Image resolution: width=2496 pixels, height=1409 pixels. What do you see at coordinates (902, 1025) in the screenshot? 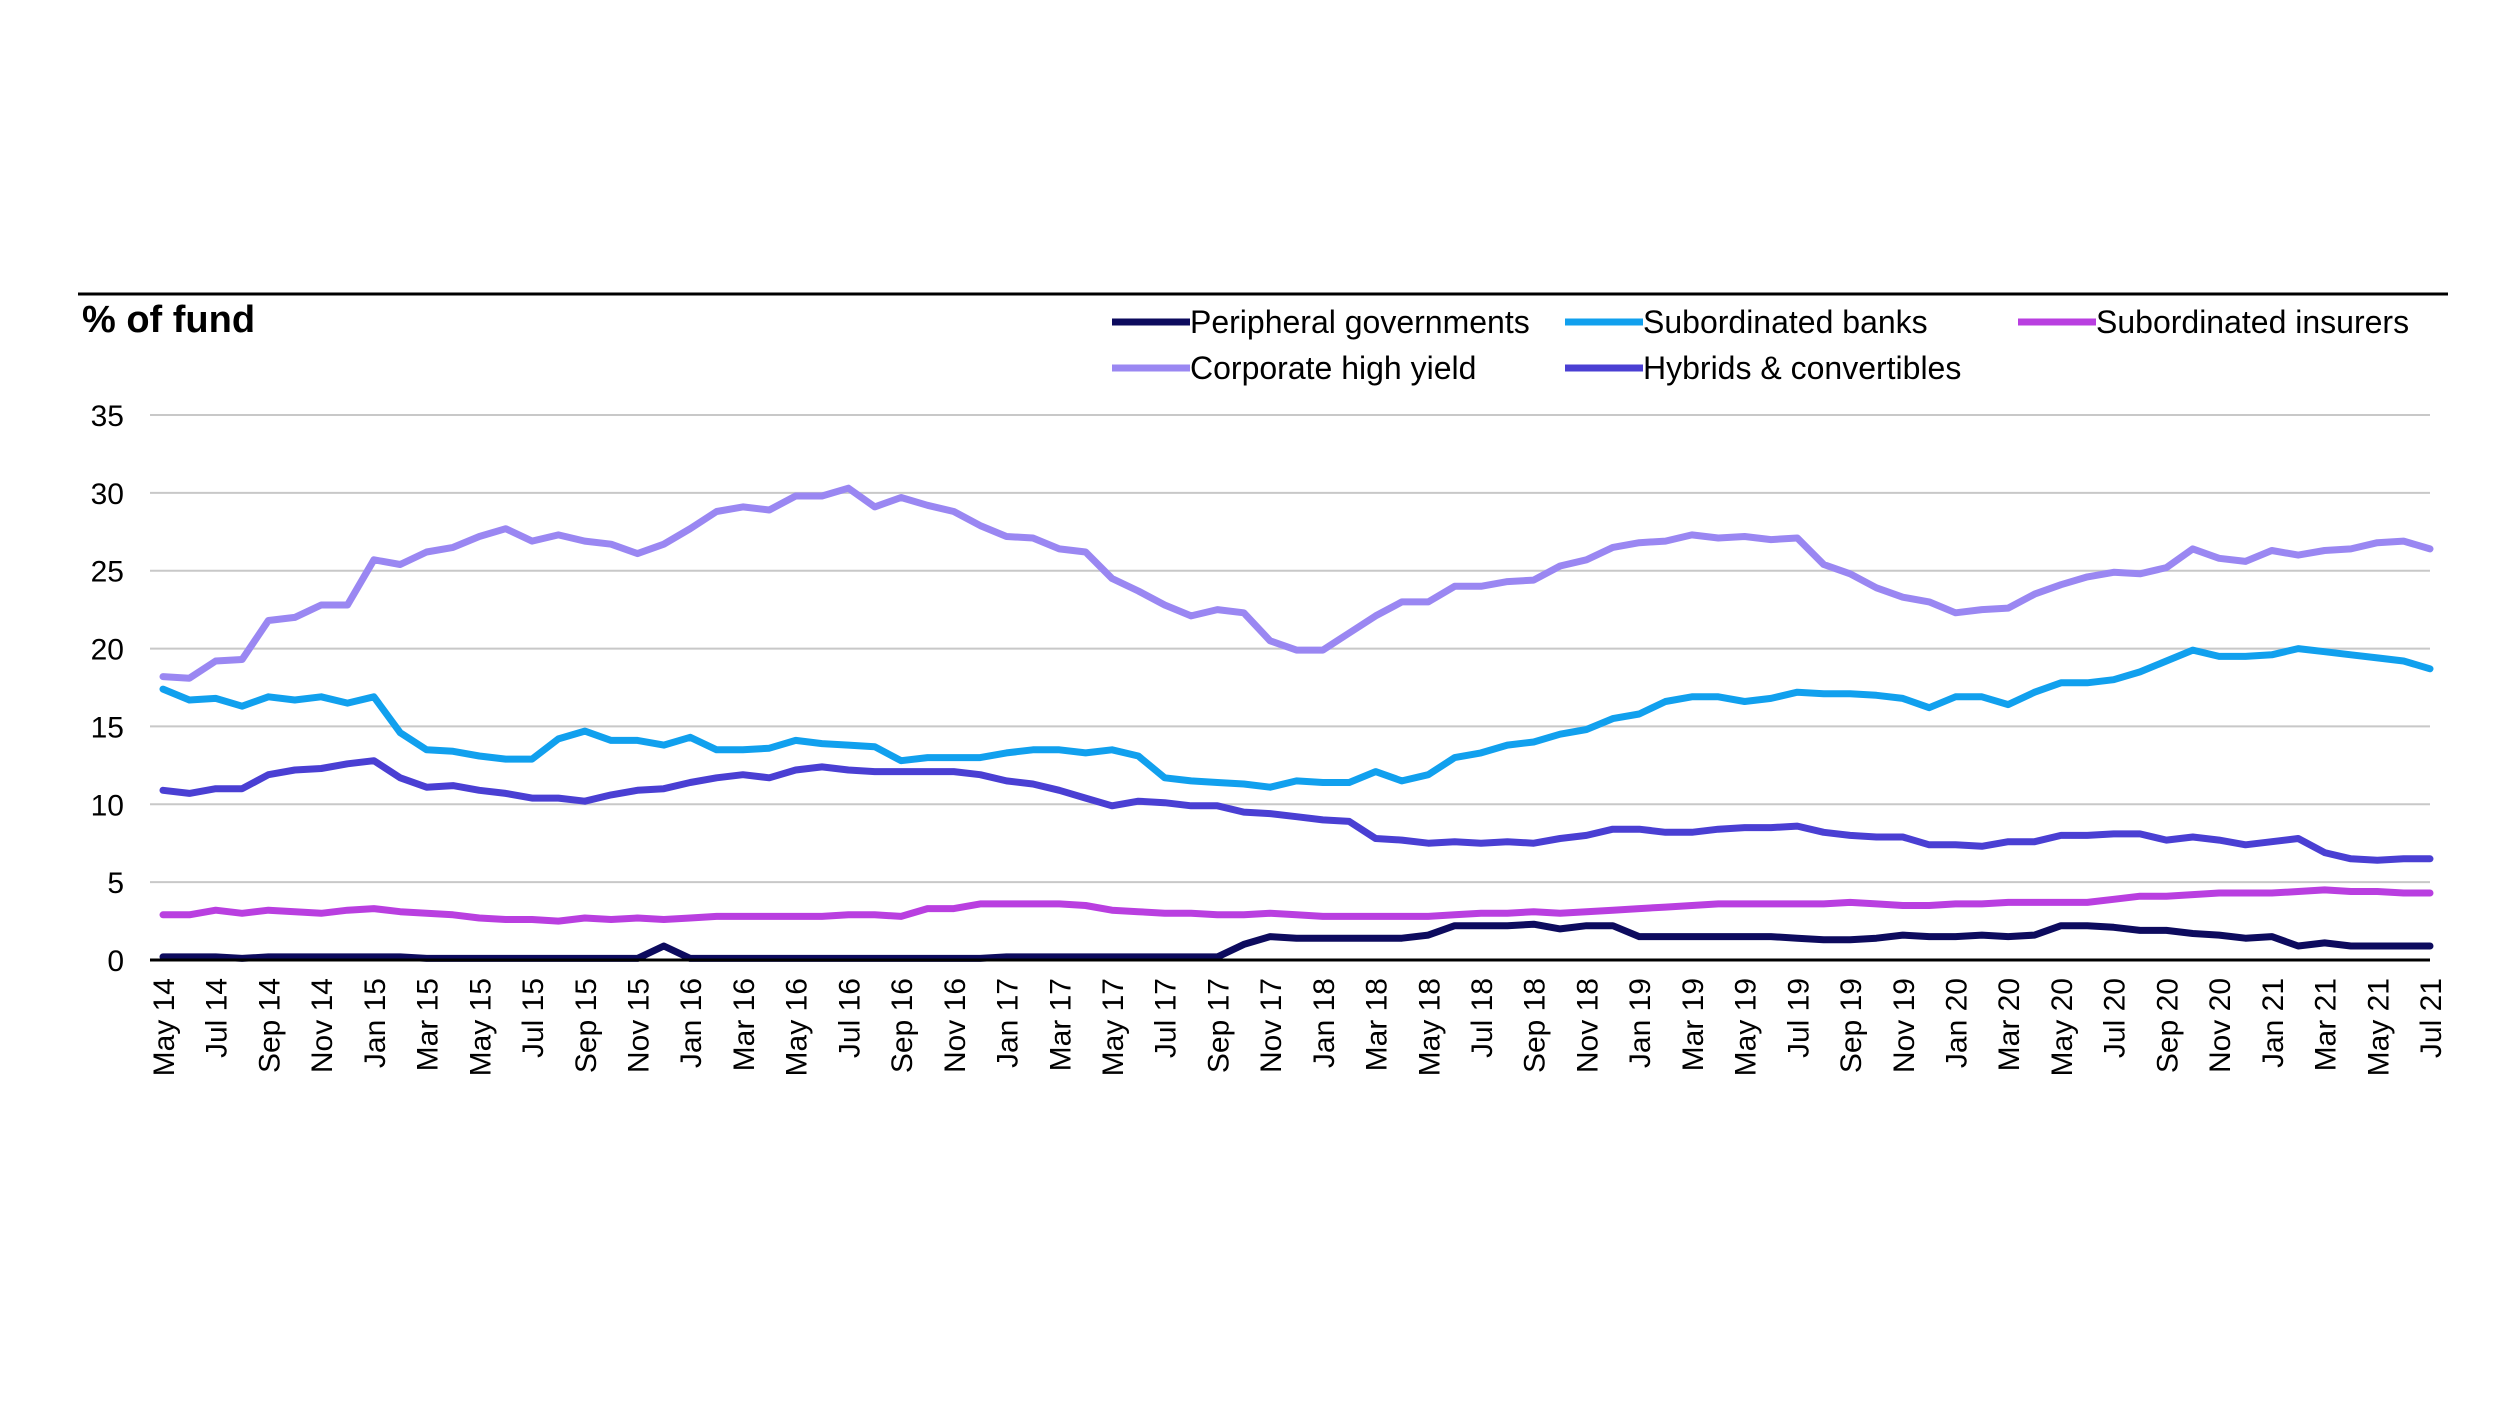
I see `x-tick-label: Sep 16` at bounding box center [902, 1025].